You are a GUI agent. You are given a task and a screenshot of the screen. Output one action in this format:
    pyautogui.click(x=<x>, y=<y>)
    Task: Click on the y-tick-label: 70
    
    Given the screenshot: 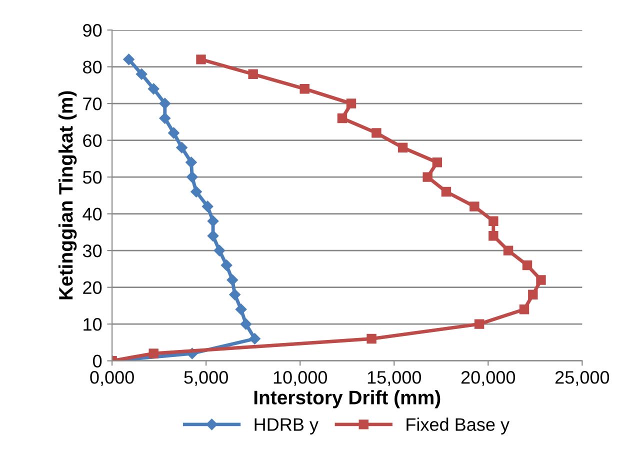 What is the action you would take?
    pyautogui.click(x=92, y=103)
    